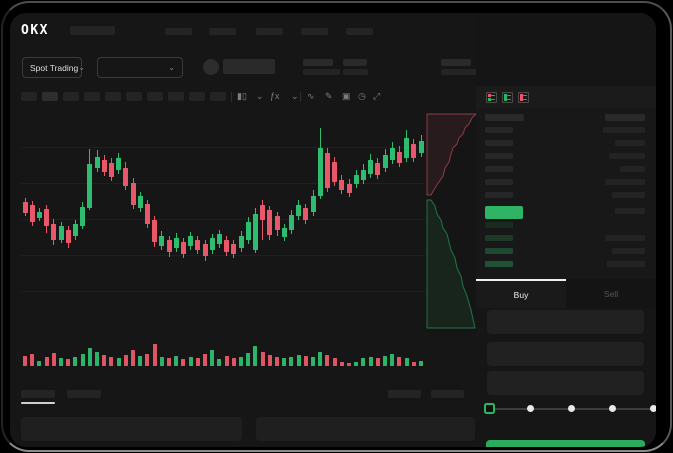 This screenshot has width=673, height=453. Describe the element at coordinates (489, 408) in the screenshot. I see `slider-handle` at that location.